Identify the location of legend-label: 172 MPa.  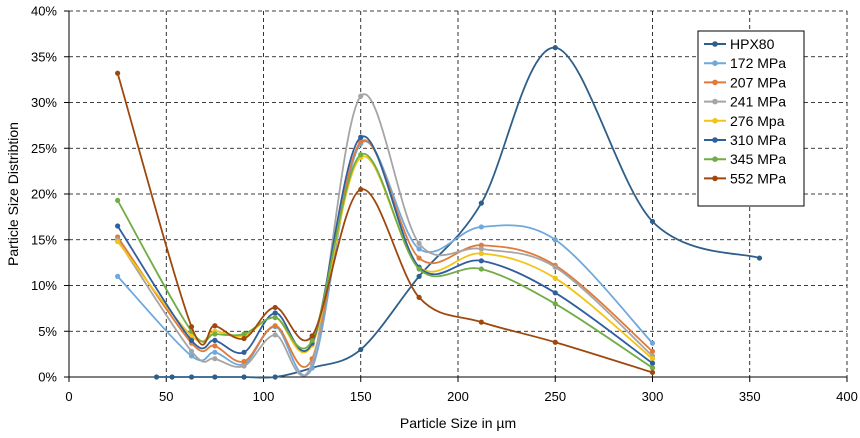
(758, 63).